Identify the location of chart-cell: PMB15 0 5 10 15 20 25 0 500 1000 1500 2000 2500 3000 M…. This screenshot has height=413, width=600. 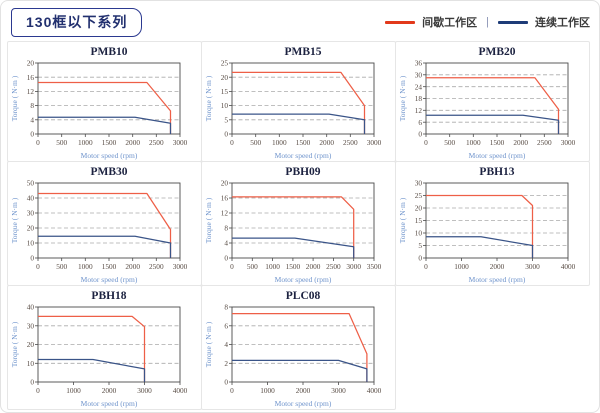
(298, 101).